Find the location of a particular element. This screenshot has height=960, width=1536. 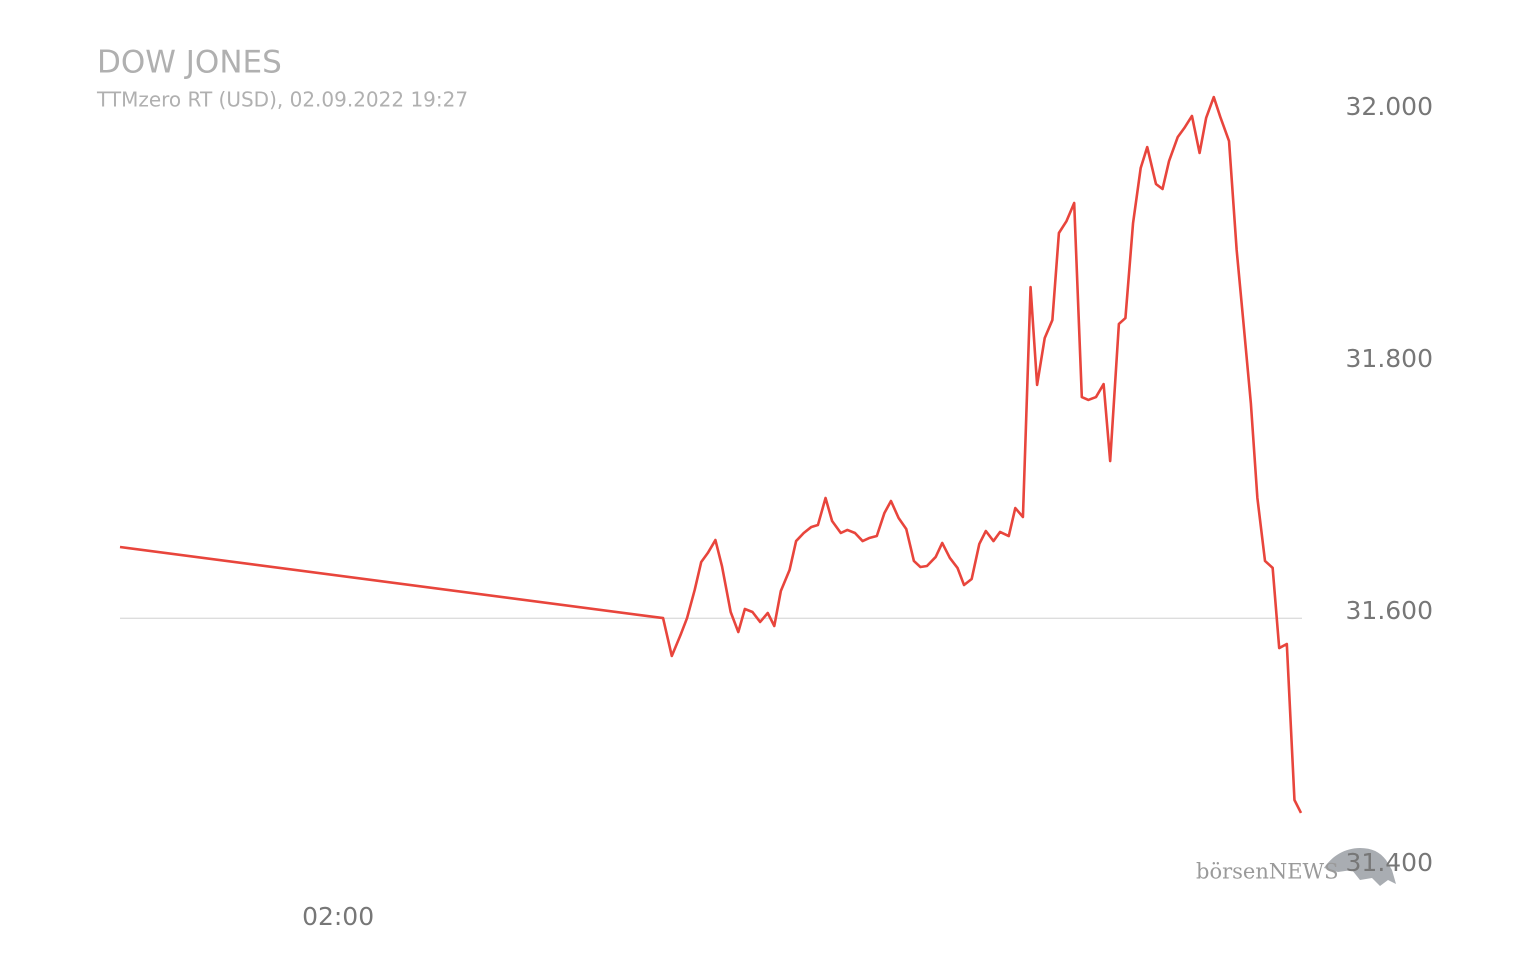

y-tick-label: 31.400 is located at coordinates (1389, 862).